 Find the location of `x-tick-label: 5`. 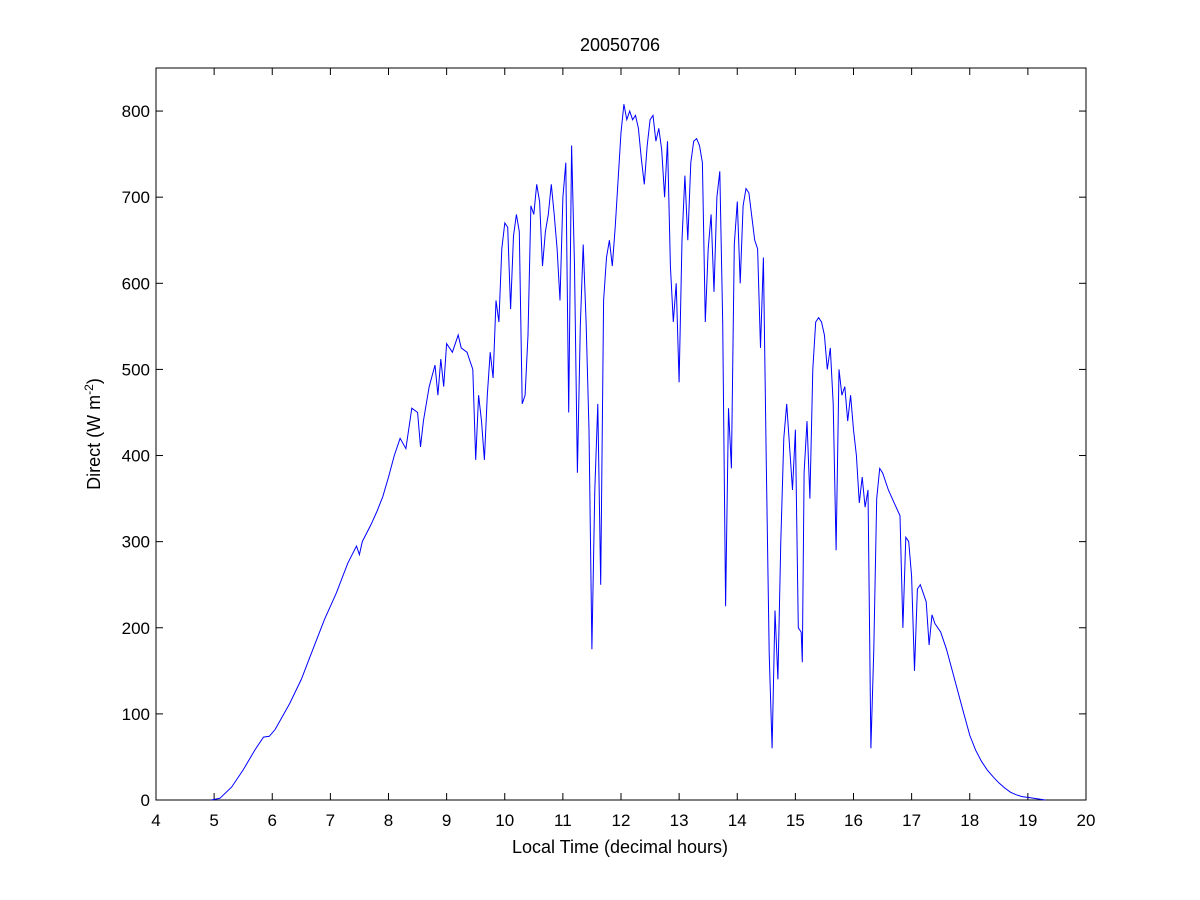

x-tick-label: 5 is located at coordinates (213, 820).